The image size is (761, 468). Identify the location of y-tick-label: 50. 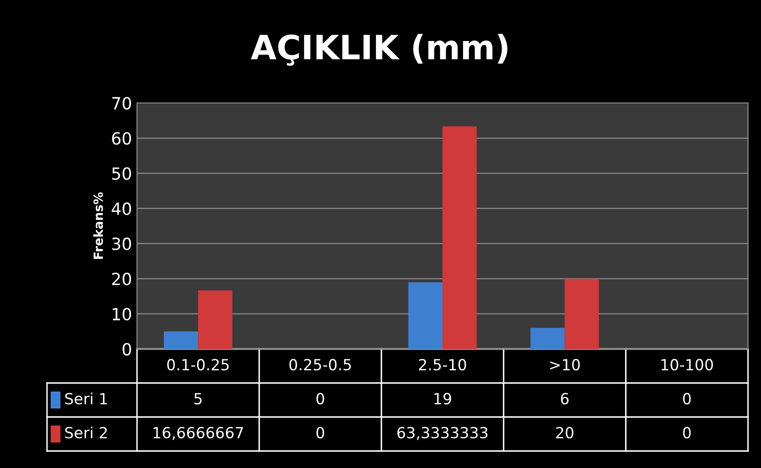
(122, 173).